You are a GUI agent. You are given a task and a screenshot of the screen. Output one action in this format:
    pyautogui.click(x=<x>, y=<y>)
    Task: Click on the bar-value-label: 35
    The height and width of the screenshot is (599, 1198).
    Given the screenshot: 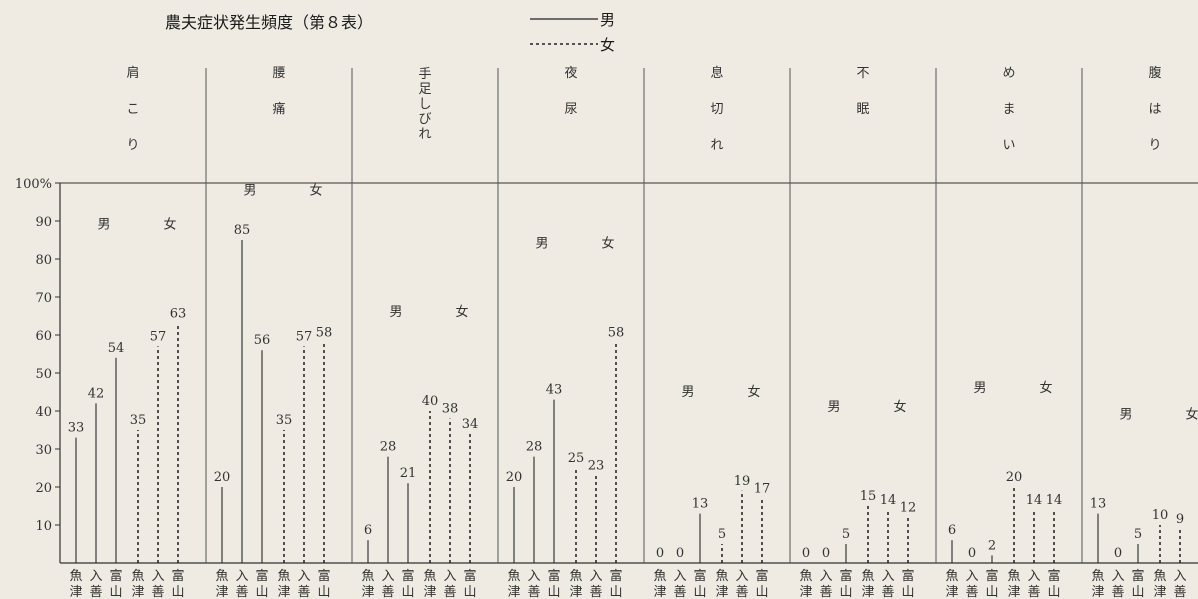 What is the action you would take?
    pyautogui.click(x=138, y=420)
    